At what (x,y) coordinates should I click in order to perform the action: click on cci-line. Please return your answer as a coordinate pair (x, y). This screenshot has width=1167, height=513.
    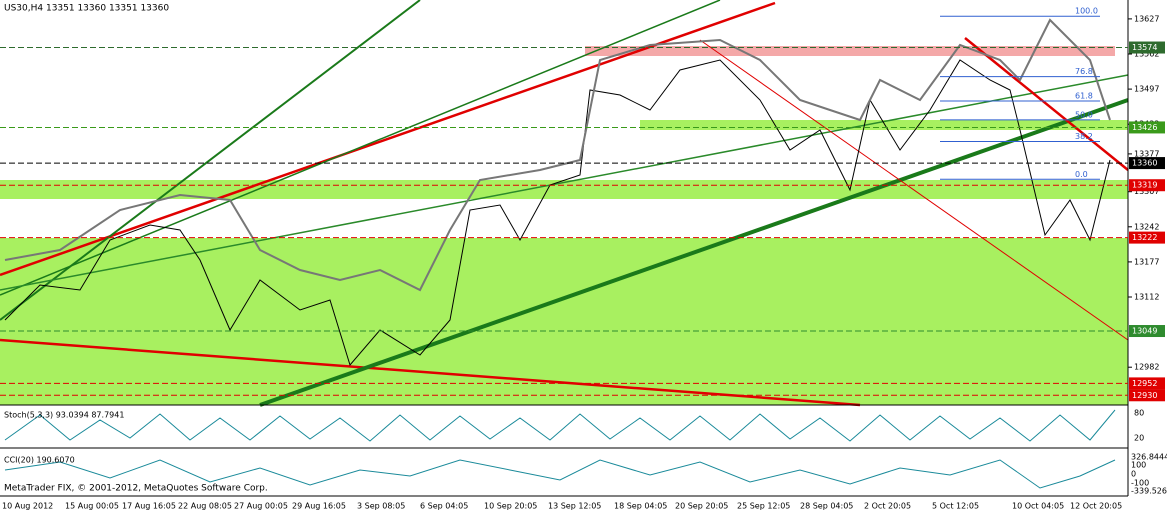
    Looking at the image, I should click on (560, 474).